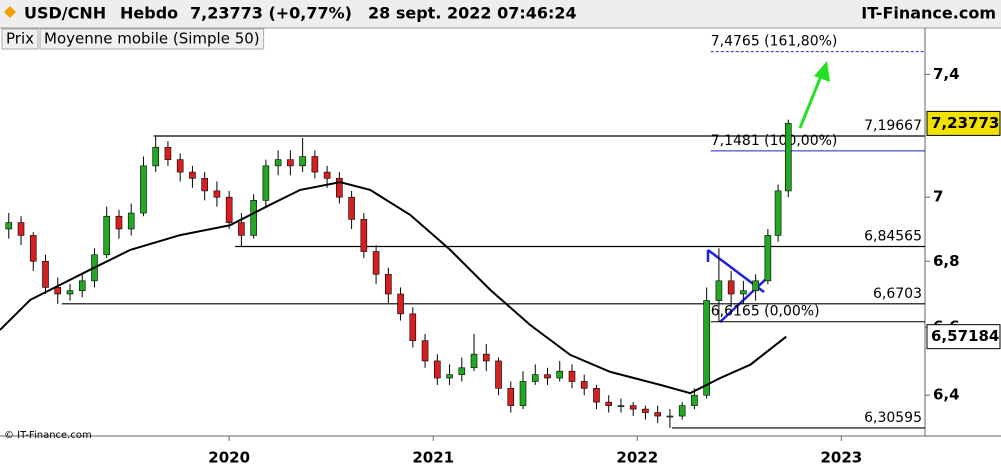  I want to click on fibonacci-label: 7,1481 (100,00%), so click(774, 141).